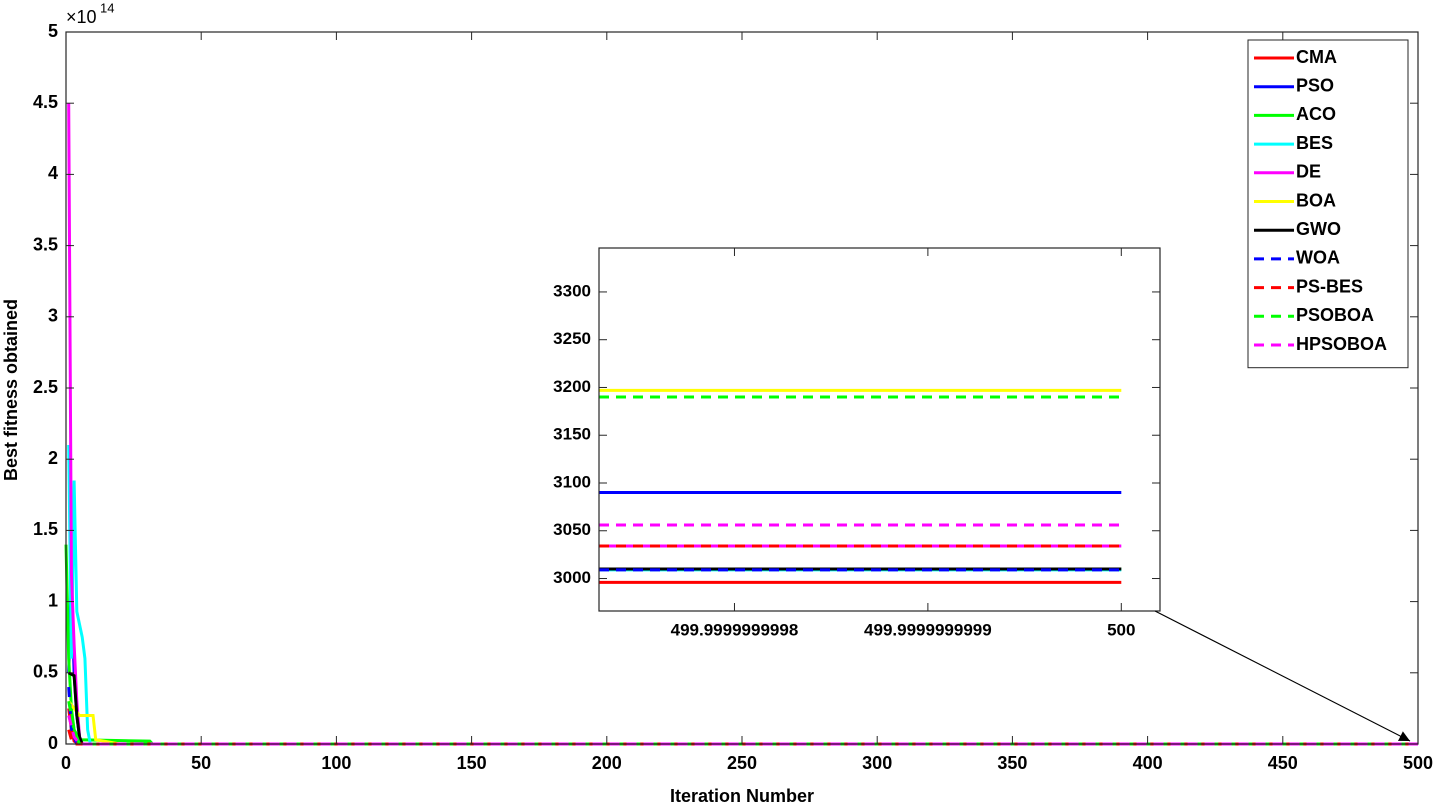  Describe the element at coordinates (572, 338) in the screenshot. I see `y-tick-label: 3250` at that location.